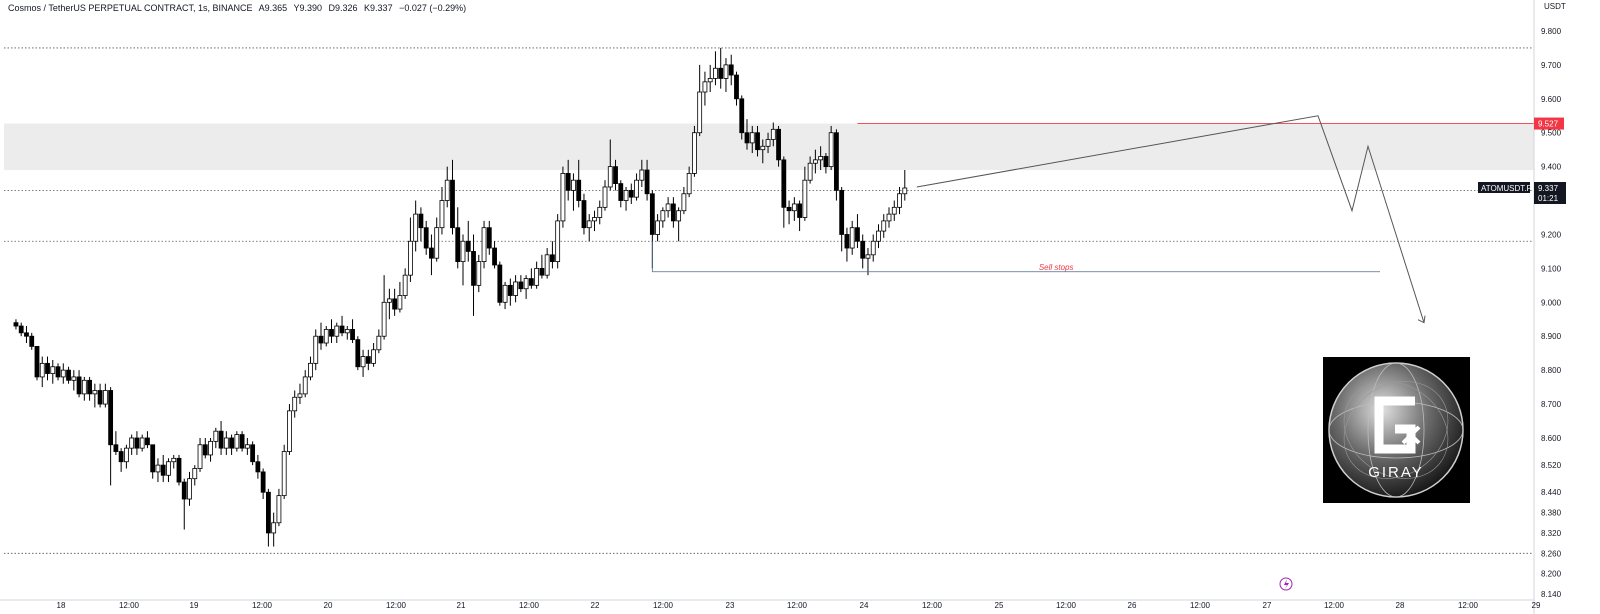 The image size is (1600, 614). What do you see at coordinates (1555, 6) in the screenshot?
I see `currency-label: USDT` at bounding box center [1555, 6].